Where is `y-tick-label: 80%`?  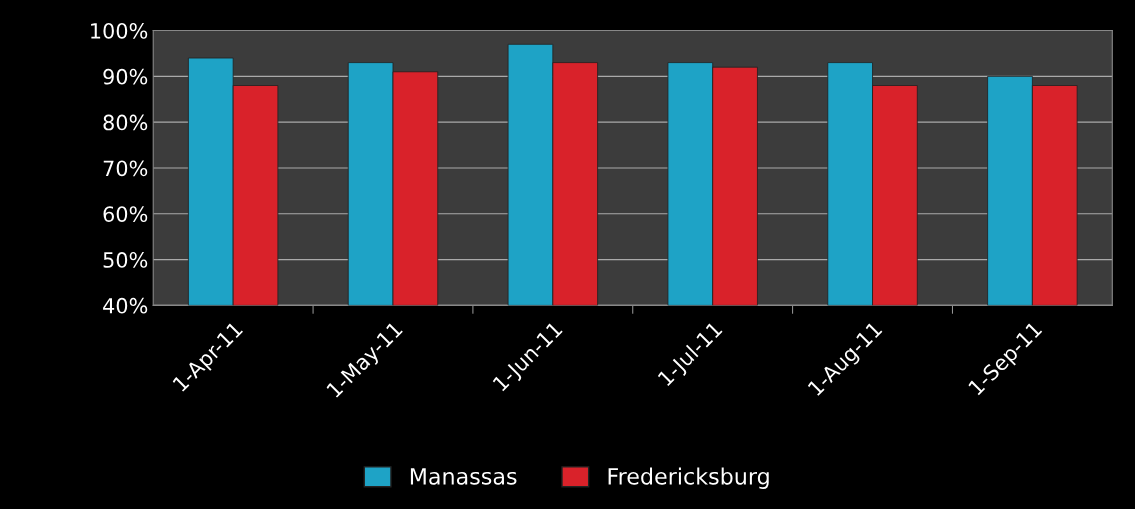 y-tick-label: 80% is located at coordinates (125, 122).